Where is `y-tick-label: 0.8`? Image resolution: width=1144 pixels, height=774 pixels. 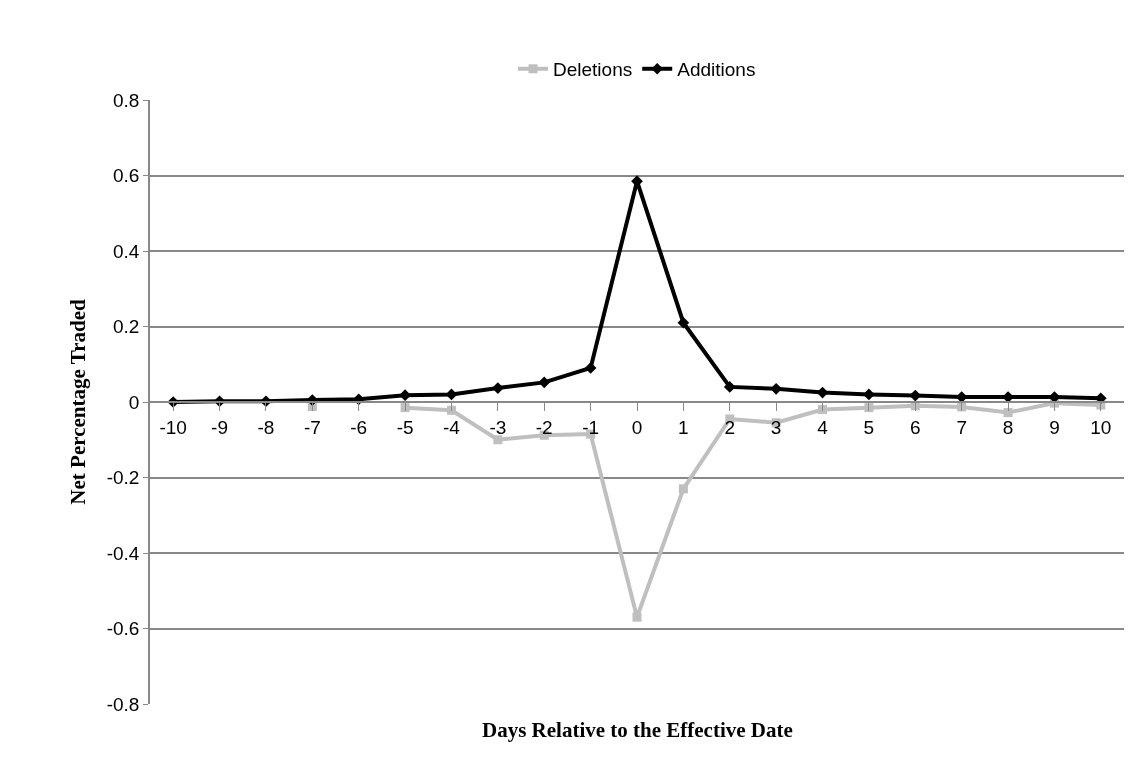
y-tick-label: 0.8 is located at coordinates (126, 100).